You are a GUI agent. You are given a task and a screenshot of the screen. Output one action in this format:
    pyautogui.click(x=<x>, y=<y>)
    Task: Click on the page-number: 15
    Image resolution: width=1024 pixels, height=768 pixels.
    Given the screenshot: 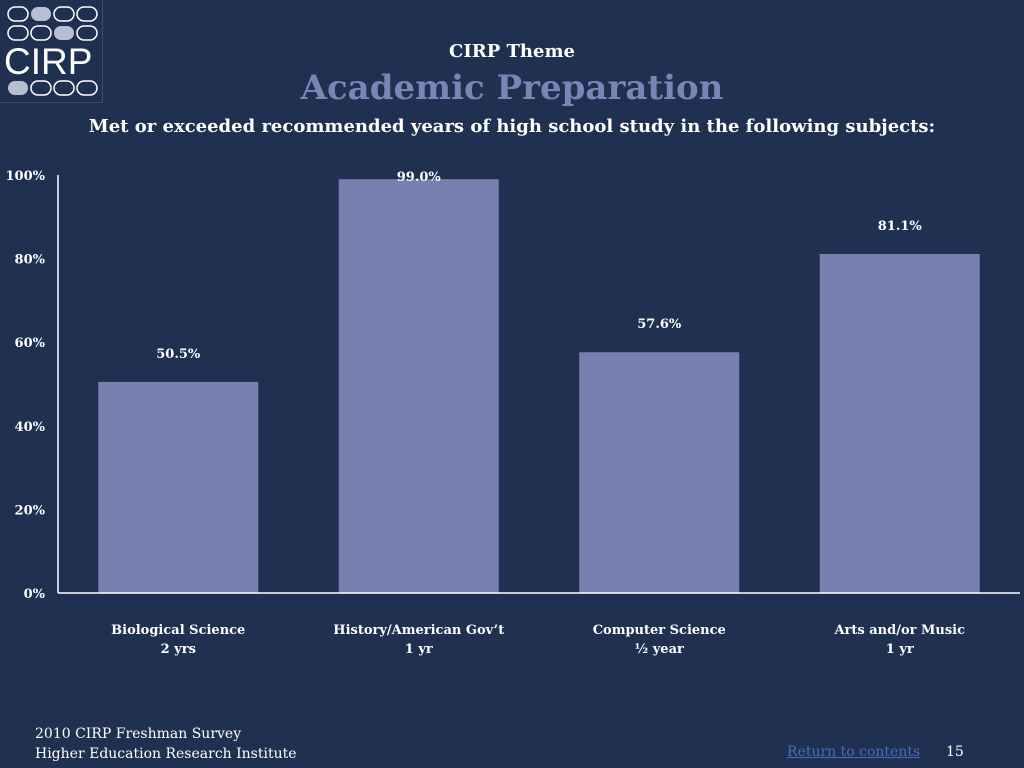 What is the action you would take?
    pyautogui.click(x=955, y=752)
    